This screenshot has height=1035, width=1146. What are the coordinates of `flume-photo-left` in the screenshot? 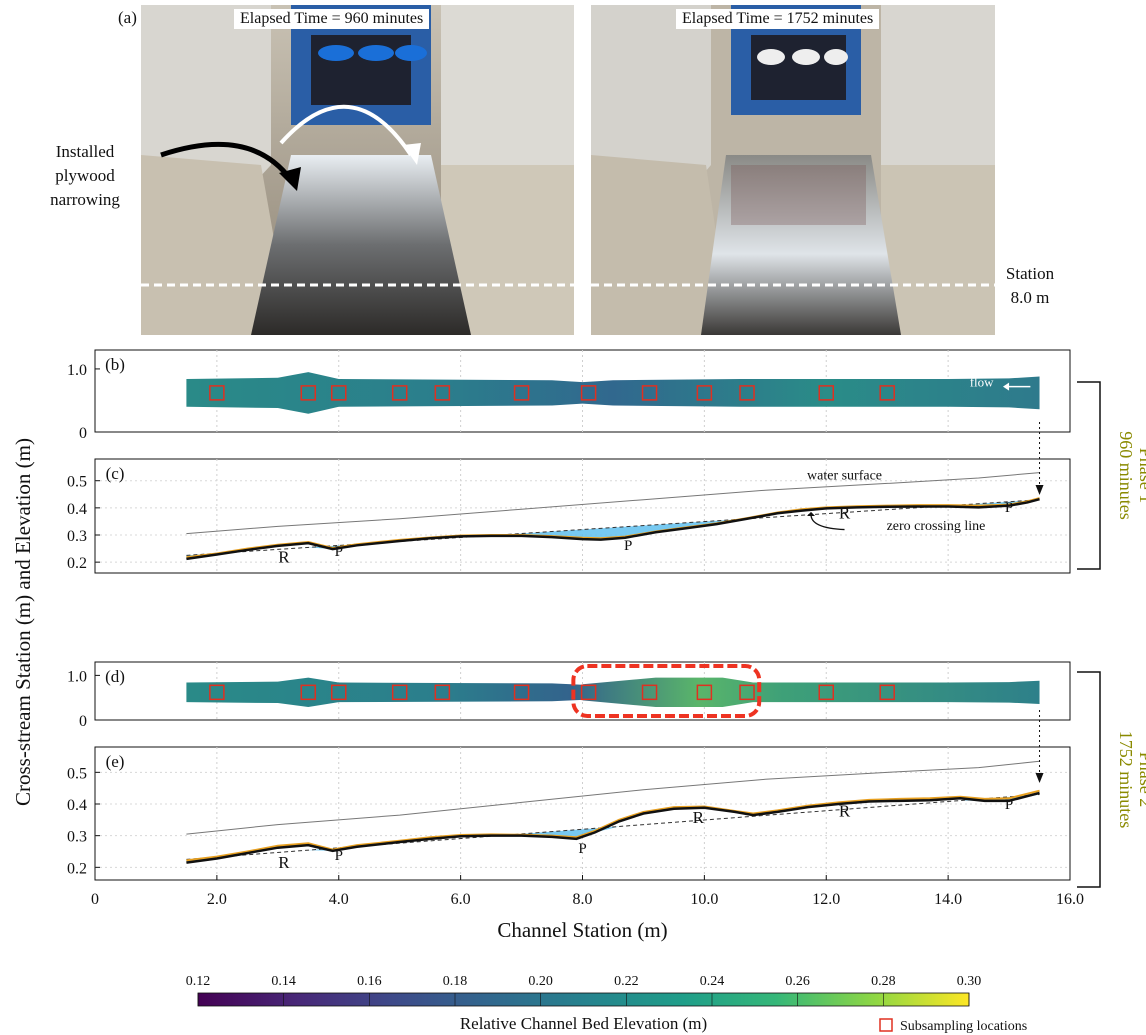 It's located at (357, 170).